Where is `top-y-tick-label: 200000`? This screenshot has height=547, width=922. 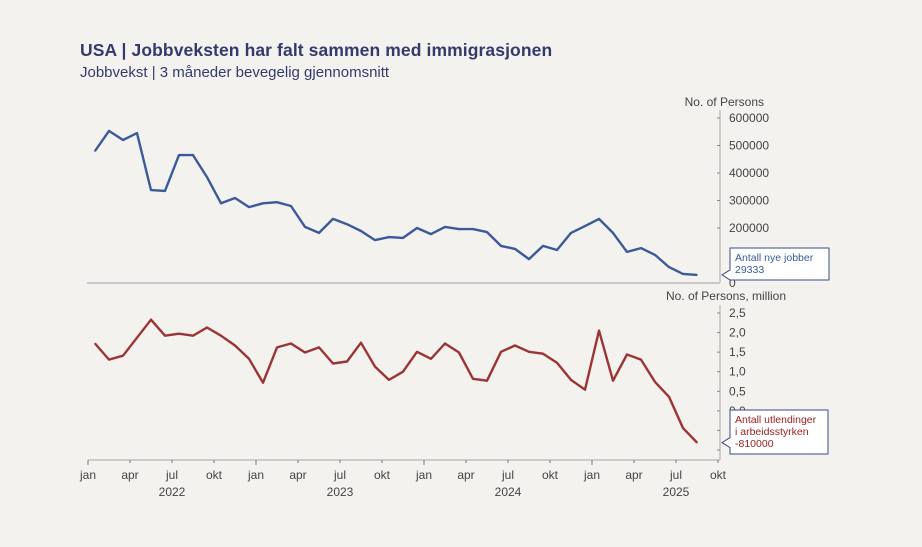 top-y-tick-label: 200000 is located at coordinates (749, 228).